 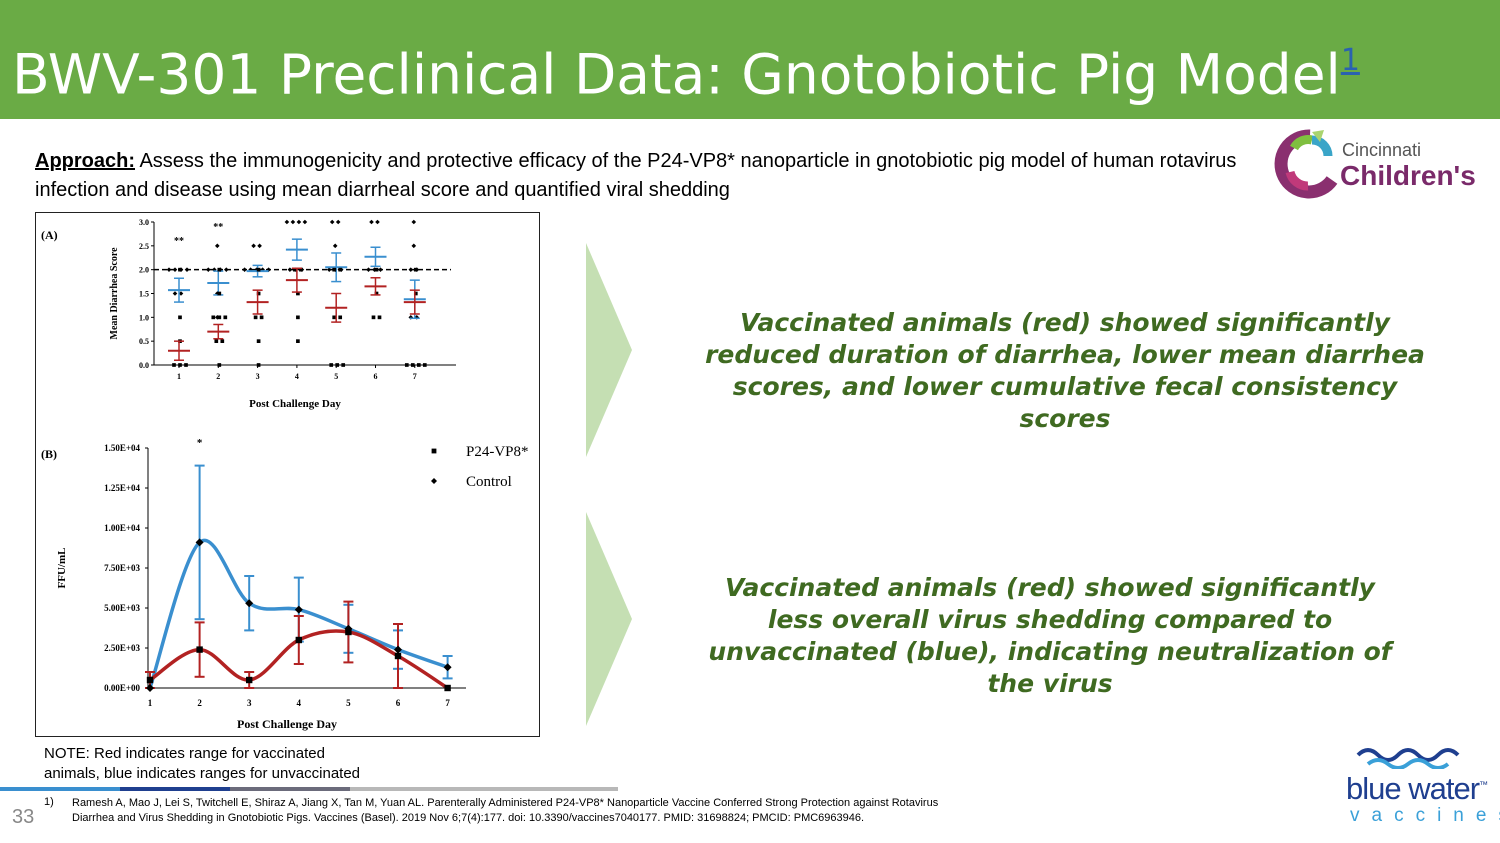 I want to click on panel-b-y-tick-label: 5.00E+03, so click(x=122, y=608).